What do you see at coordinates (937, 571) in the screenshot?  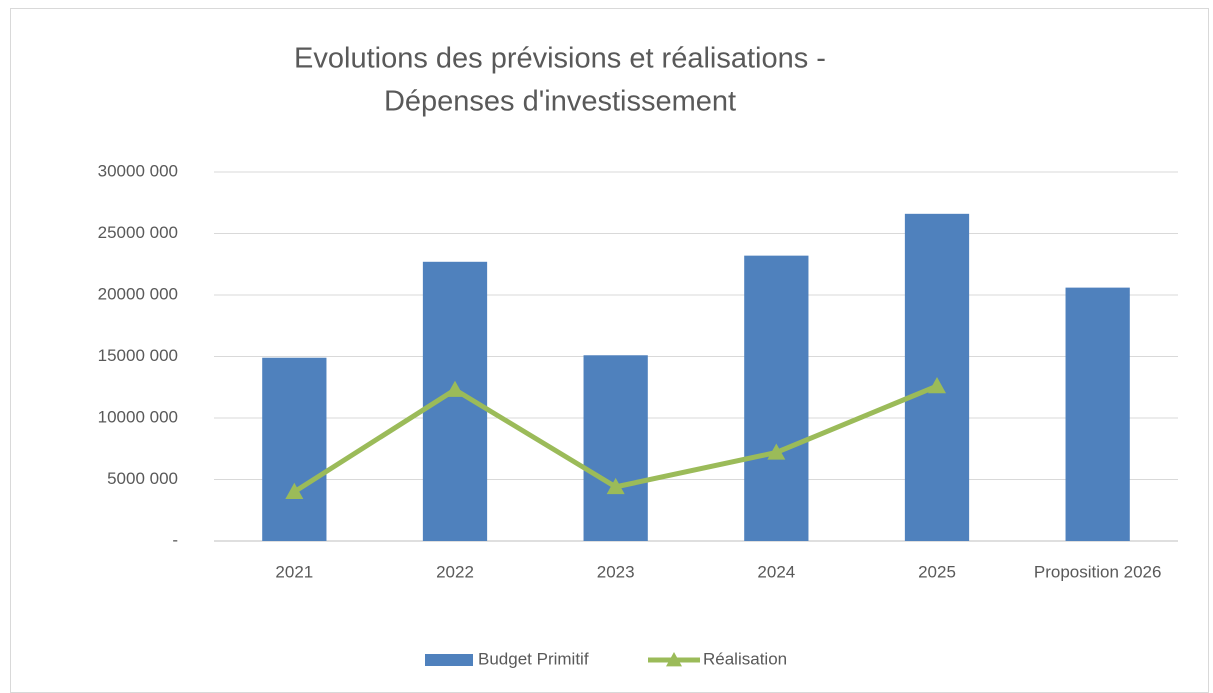 I see `x-tick-label: 2025` at bounding box center [937, 571].